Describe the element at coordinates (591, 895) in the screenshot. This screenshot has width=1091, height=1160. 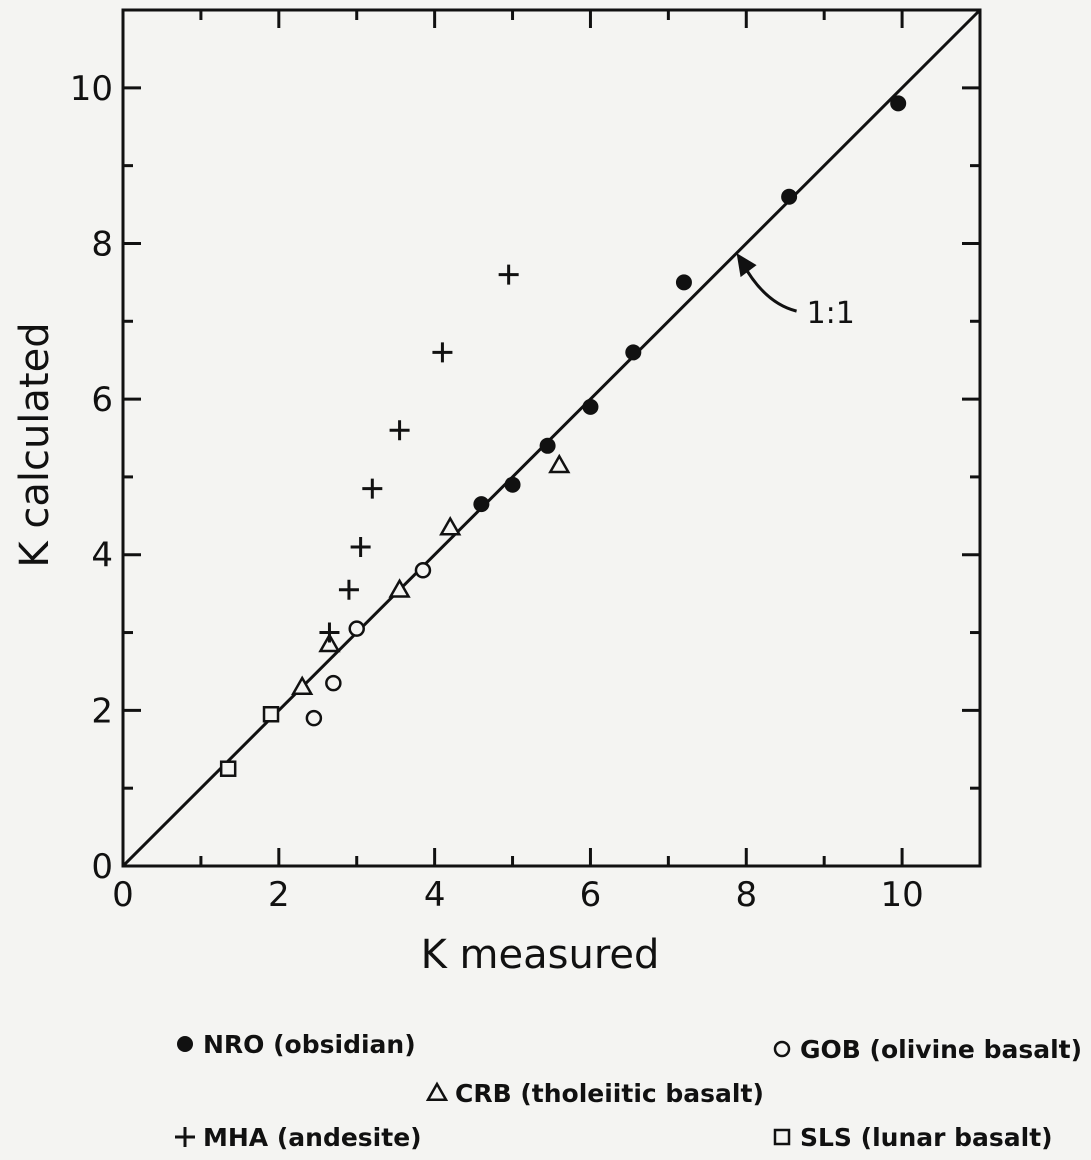
I see `x-tick-label: 6` at that location.